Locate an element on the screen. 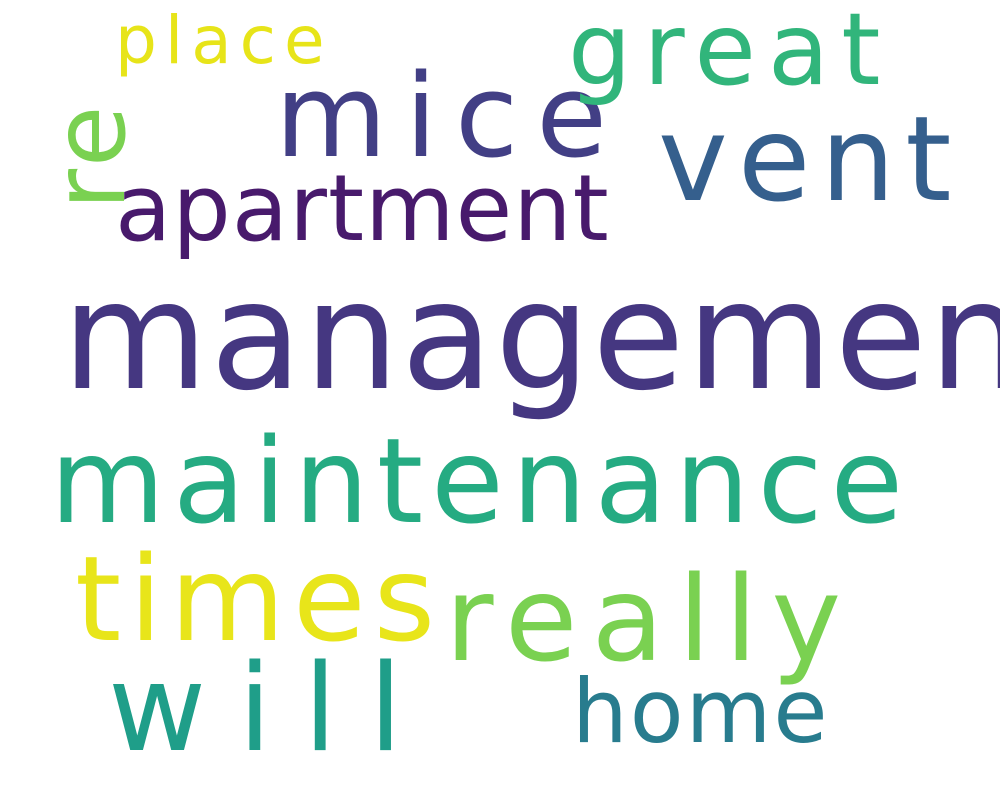 The width and height of the screenshot is (1000, 800). word-maintenance: maintenance is located at coordinates (481, 481).